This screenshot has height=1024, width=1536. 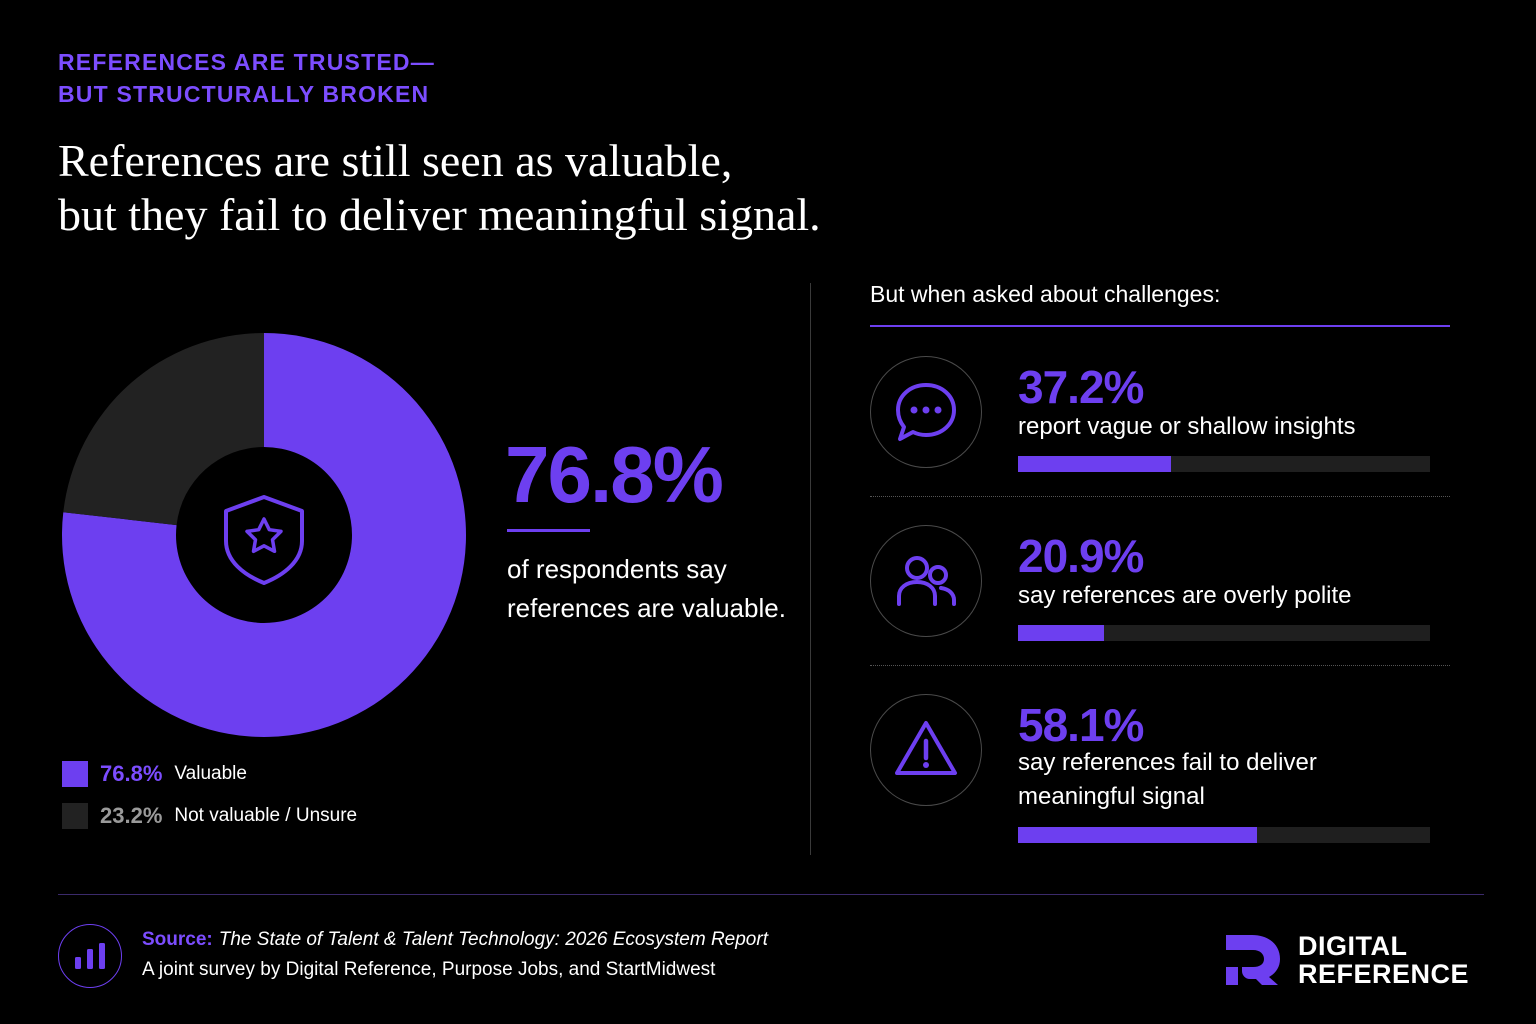 I want to click on legend-label: Valuable, so click(x=210, y=773).